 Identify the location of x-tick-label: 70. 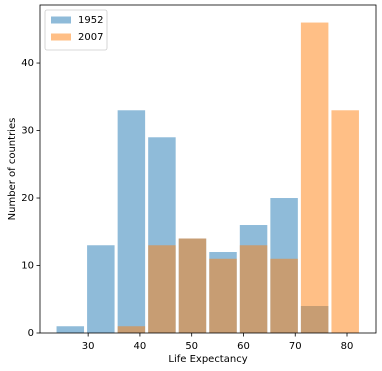
(295, 346).